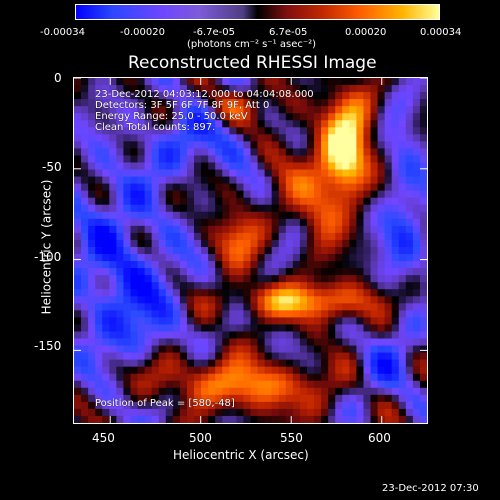 The image size is (500, 500). I want to click on colorbar-tick-5: 0.00020, so click(366, 32).